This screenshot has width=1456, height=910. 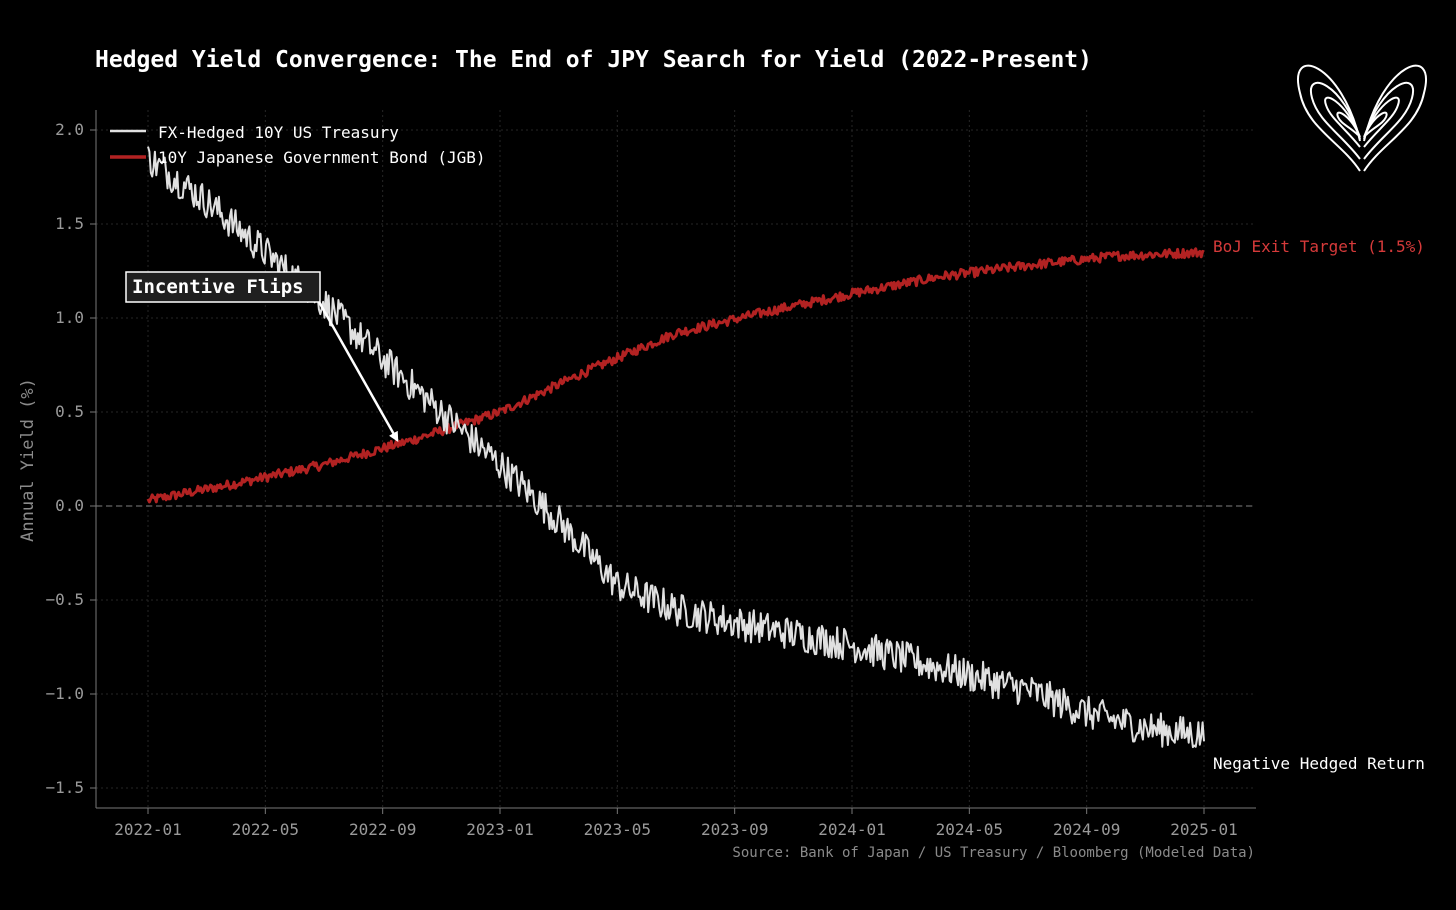 I want to click on annotation-arrow, so click(x=357, y=370).